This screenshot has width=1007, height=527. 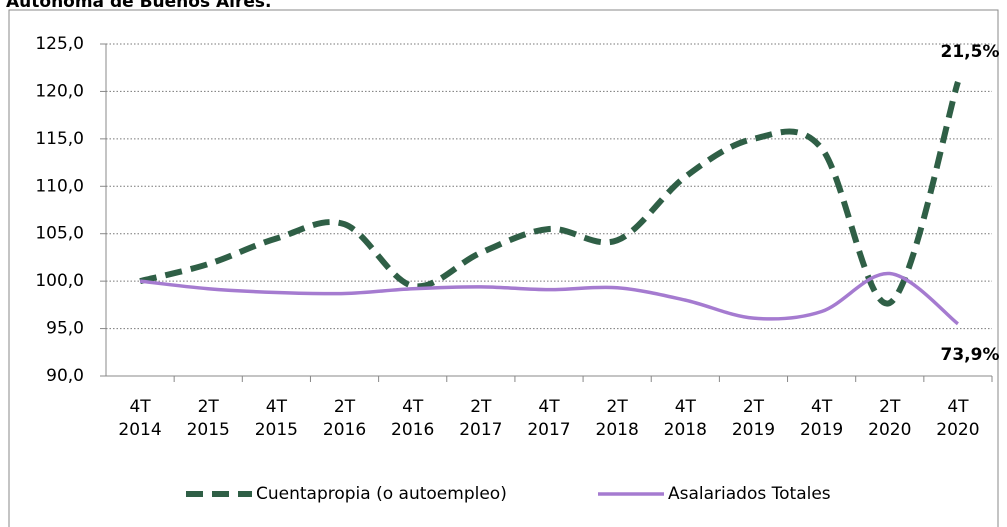 I want to click on y-tick-label: 120,0, so click(x=59, y=91).